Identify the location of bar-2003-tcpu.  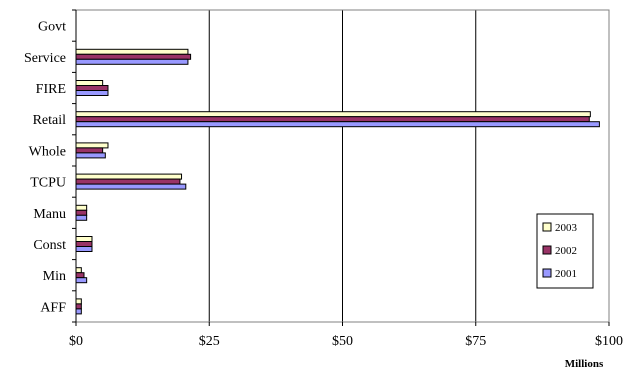
(129, 176).